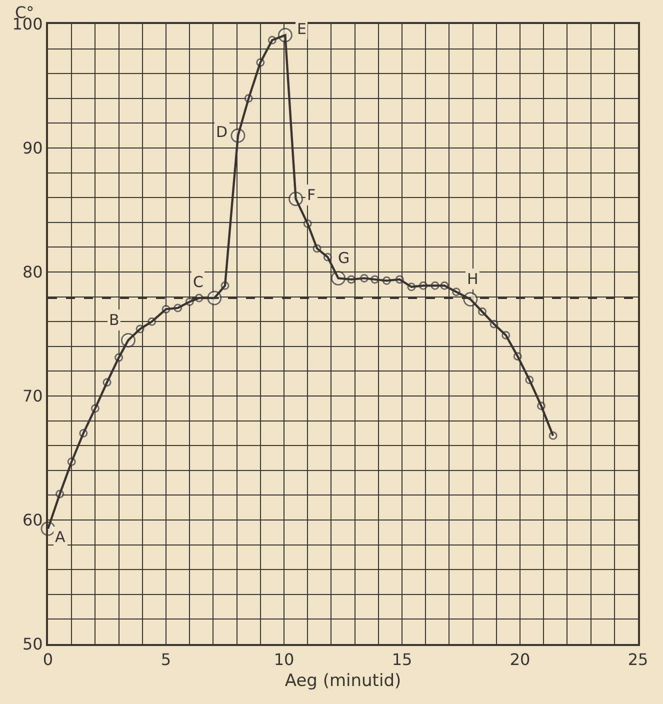 The height and width of the screenshot is (704, 663). Describe the element at coordinates (344, 258) in the screenshot. I see `annotation: G` at that location.